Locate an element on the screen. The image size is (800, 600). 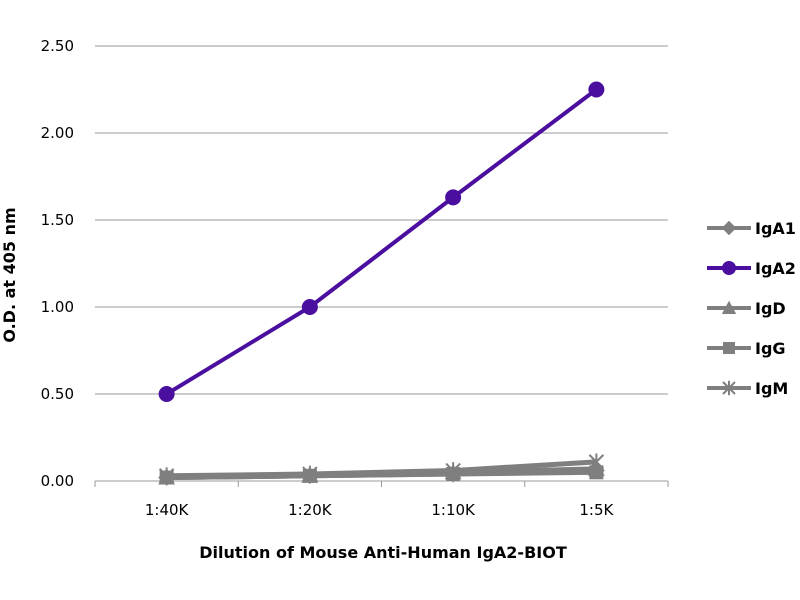
series-igm is located at coordinates (381, 469).